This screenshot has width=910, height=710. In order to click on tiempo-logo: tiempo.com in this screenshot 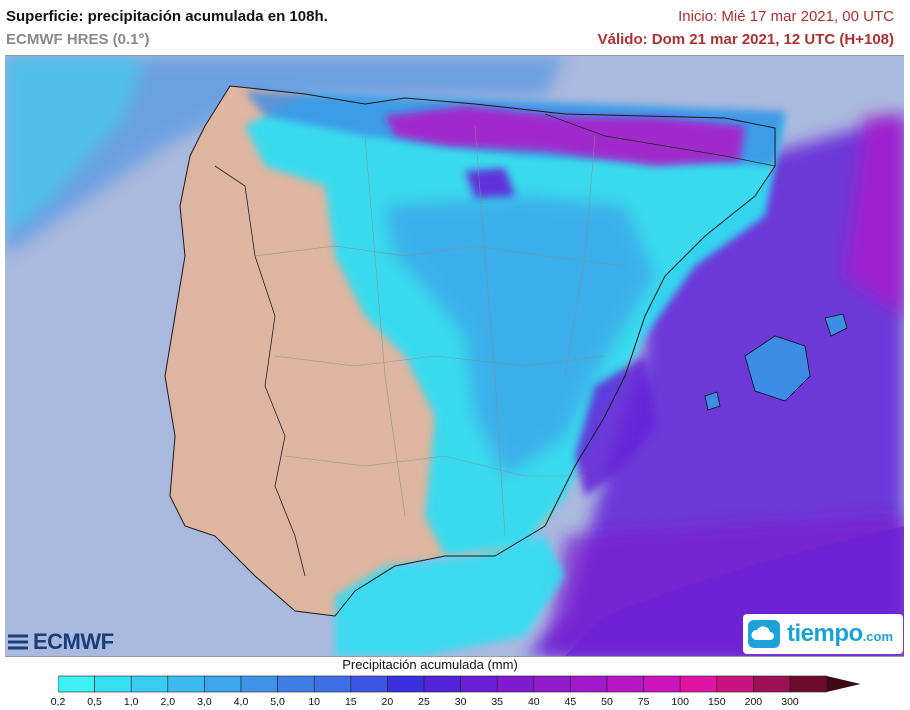, I will do `click(823, 634)`.